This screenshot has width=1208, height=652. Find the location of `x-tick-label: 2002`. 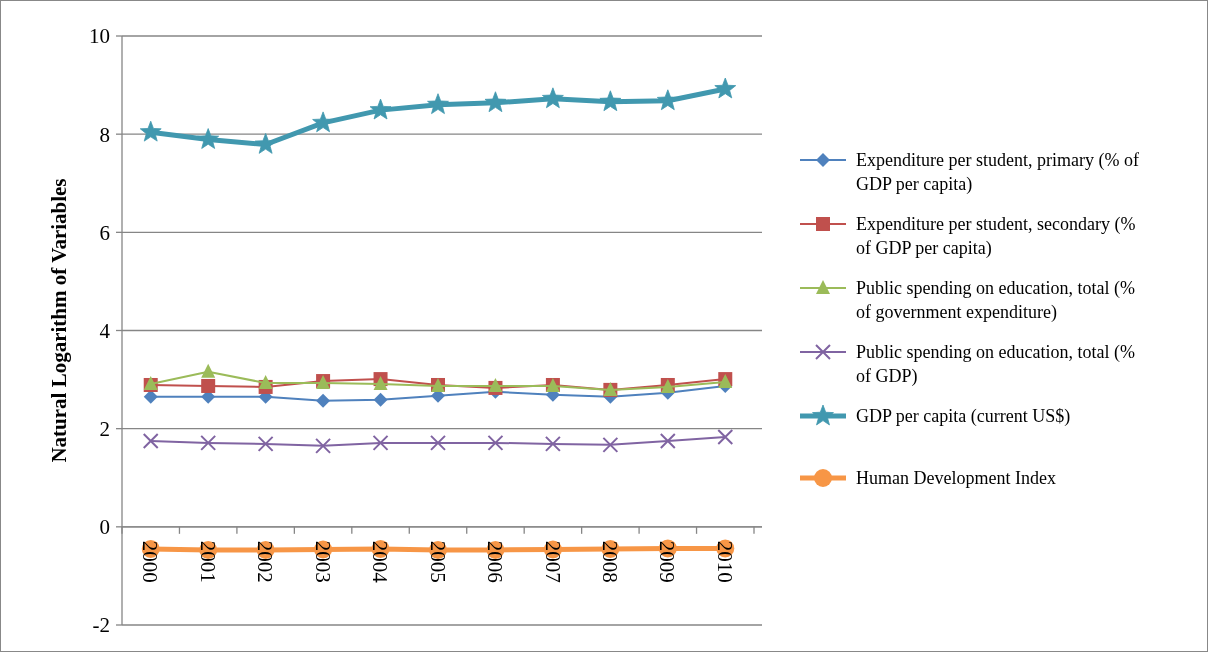

x-tick-label: 2002 is located at coordinates (265, 561).